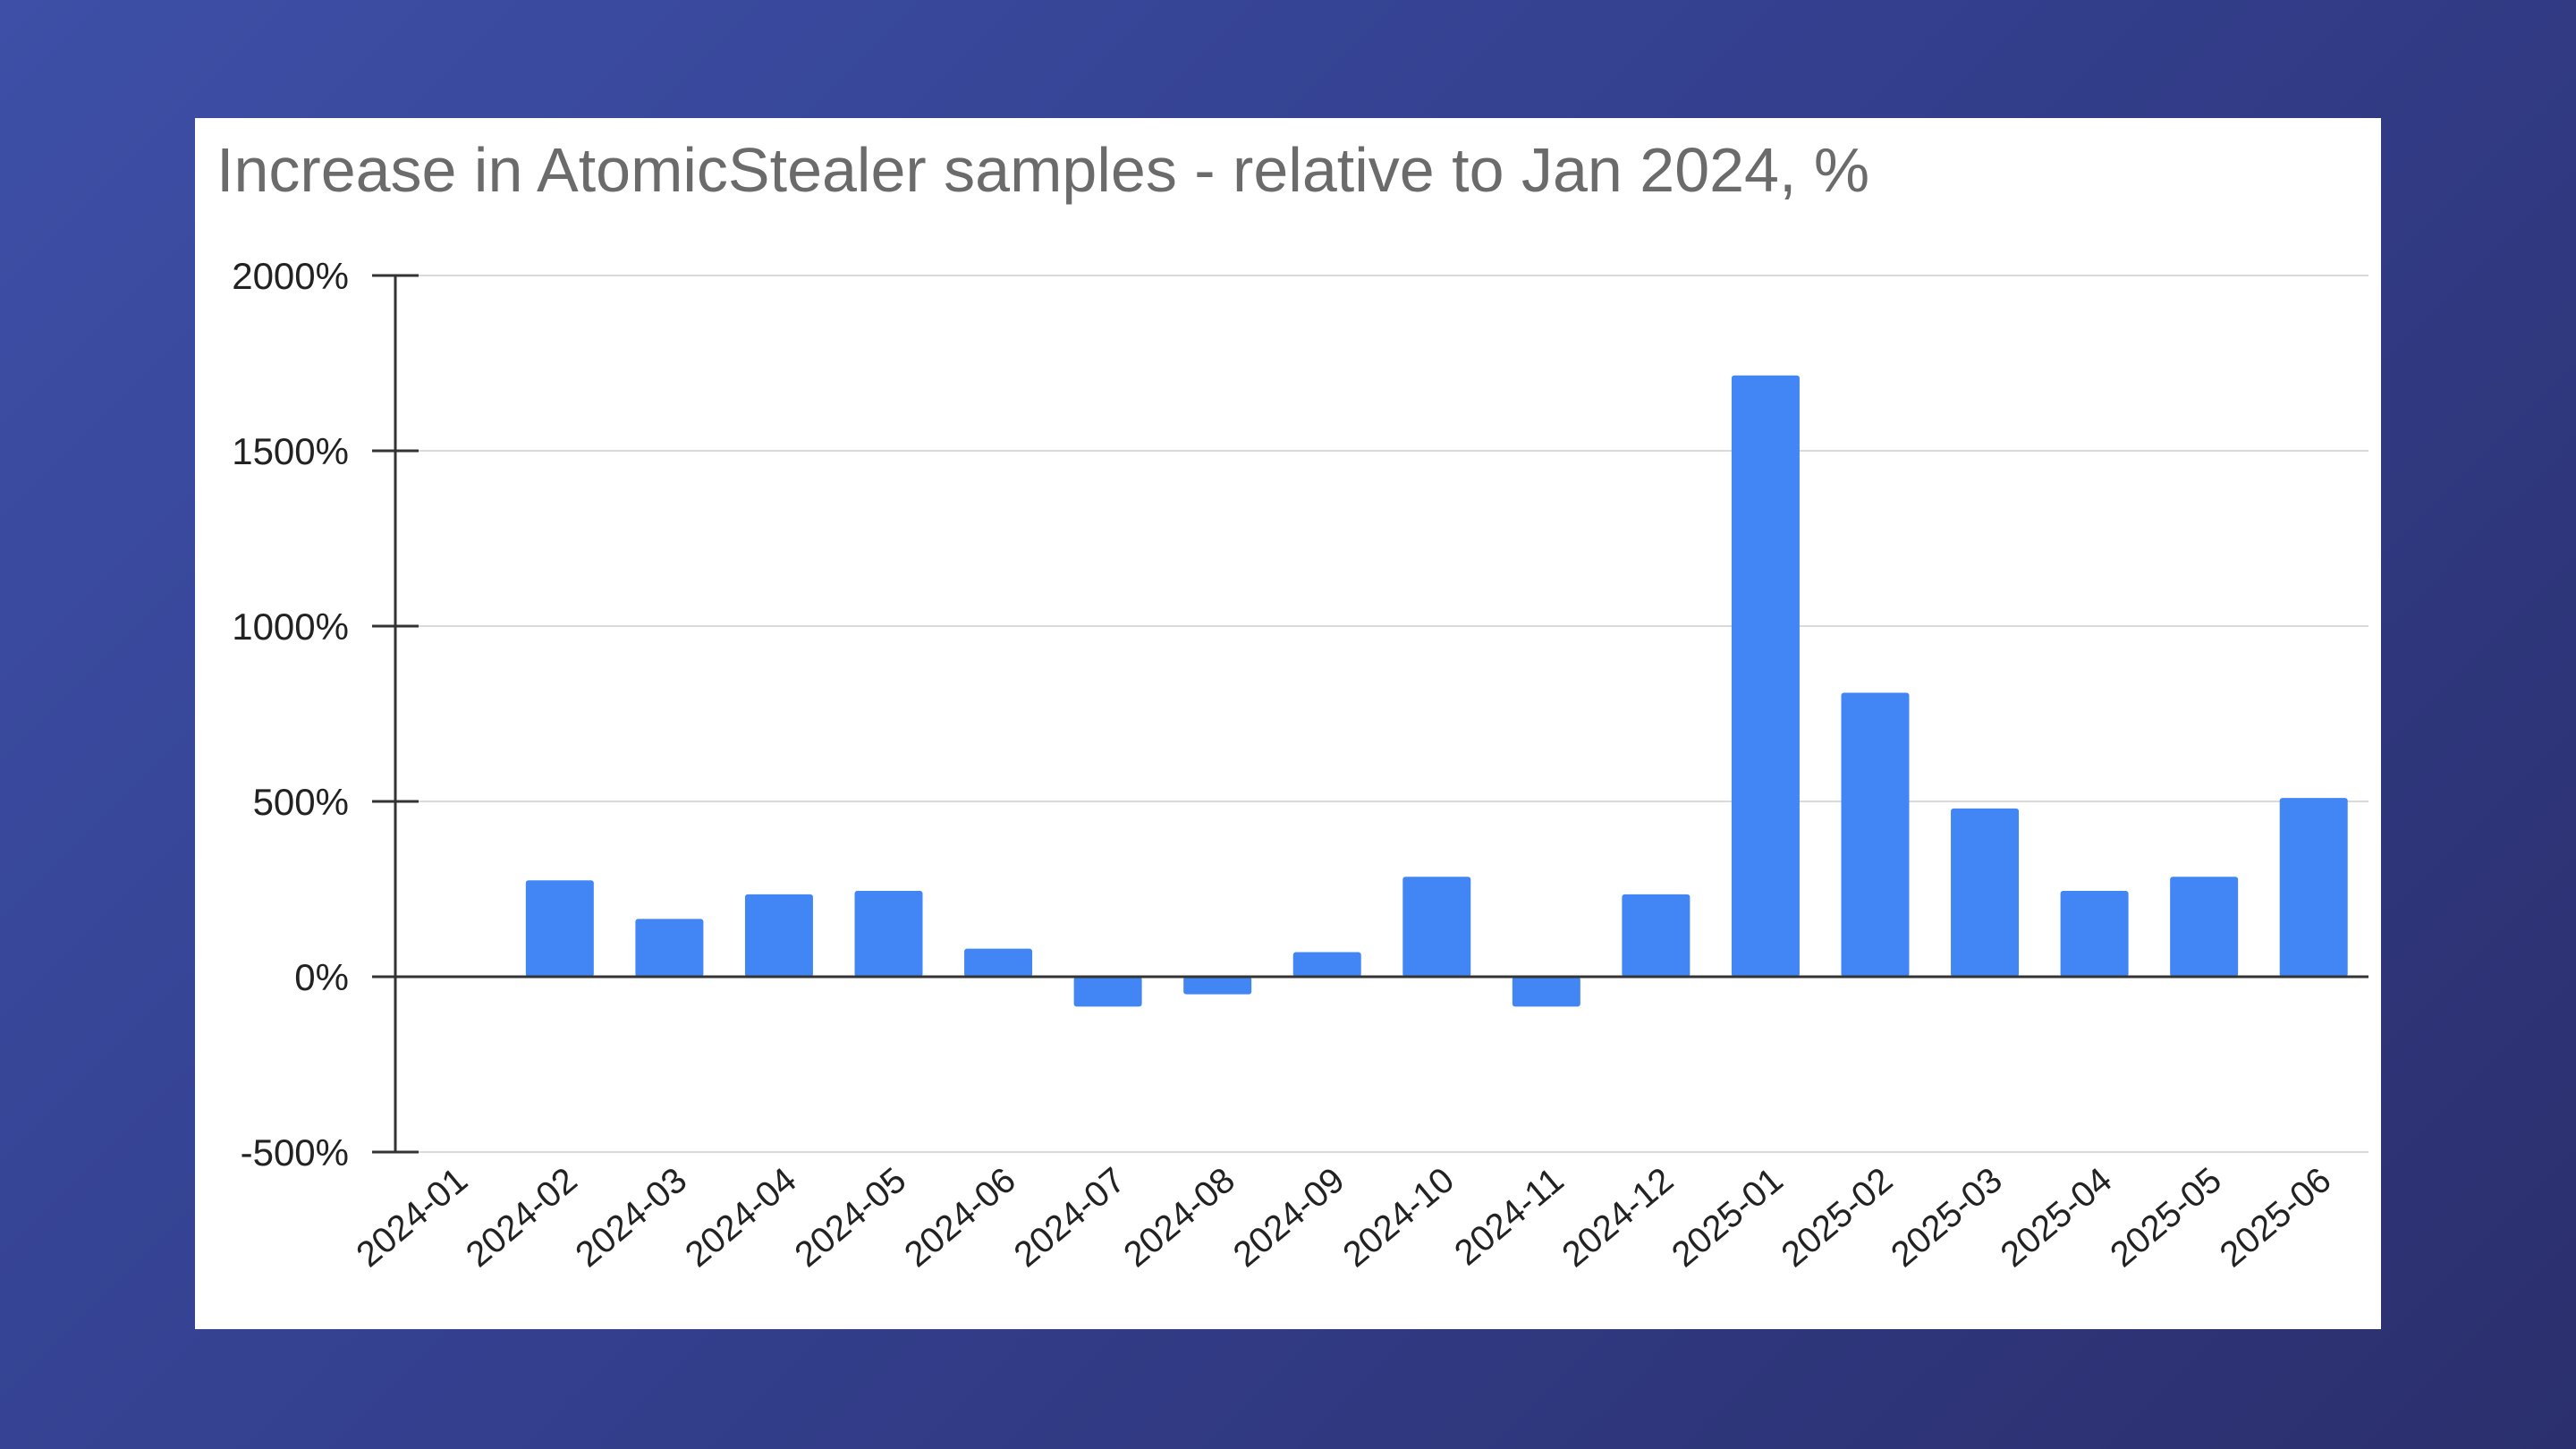 Image resolution: width=2576 pixels, height=1449 pixels. What do you see at coordinates (2166, 1217) in the screenshot?
I see `x-tick-label: 2025-05` at bounding box center [2166, 1217].